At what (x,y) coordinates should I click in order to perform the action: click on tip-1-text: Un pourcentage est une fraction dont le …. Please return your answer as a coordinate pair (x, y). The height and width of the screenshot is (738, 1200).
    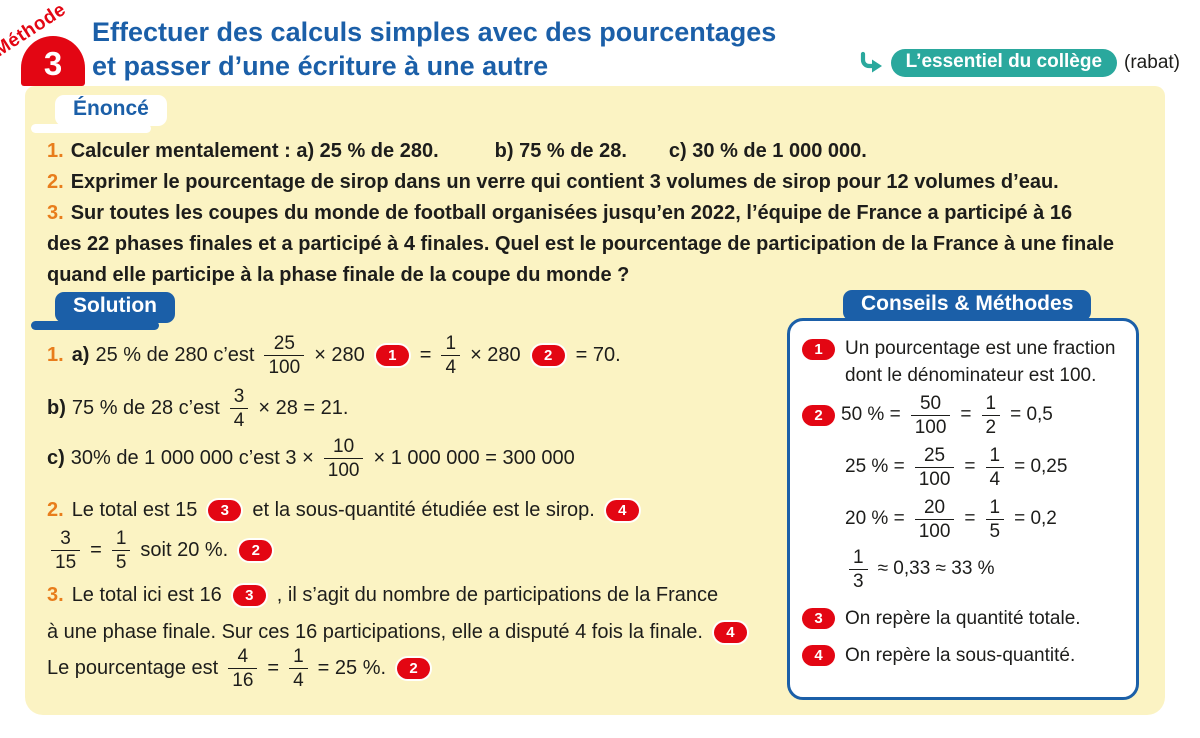
    Looking at the image, I should click on (980, 362).